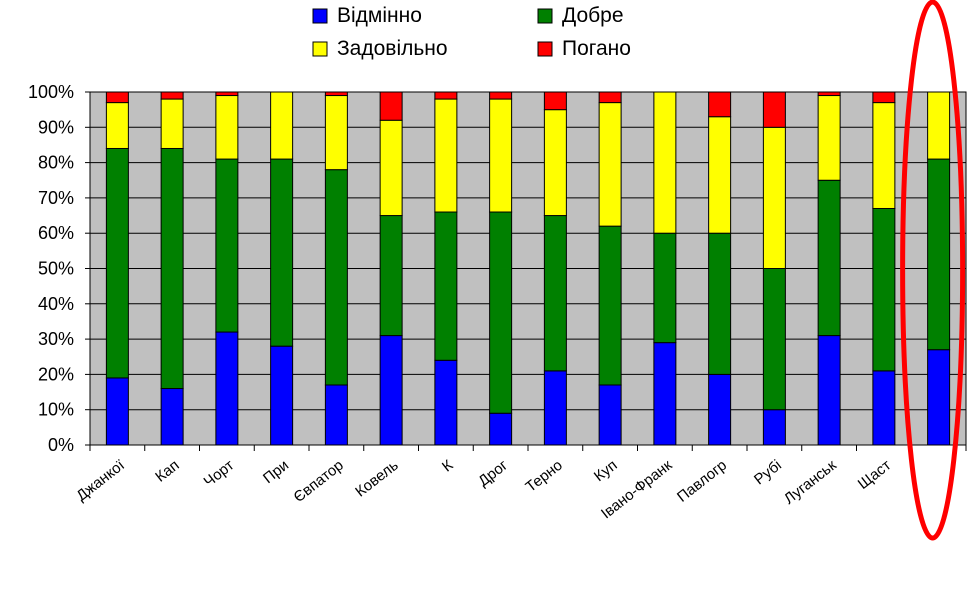 The height and width of the screenshot is (595, 970). What do you see at coordinates (318, 481) in the screenshot?
I see `x-tick-label: Євпатор` at bounding box center [318, 481].